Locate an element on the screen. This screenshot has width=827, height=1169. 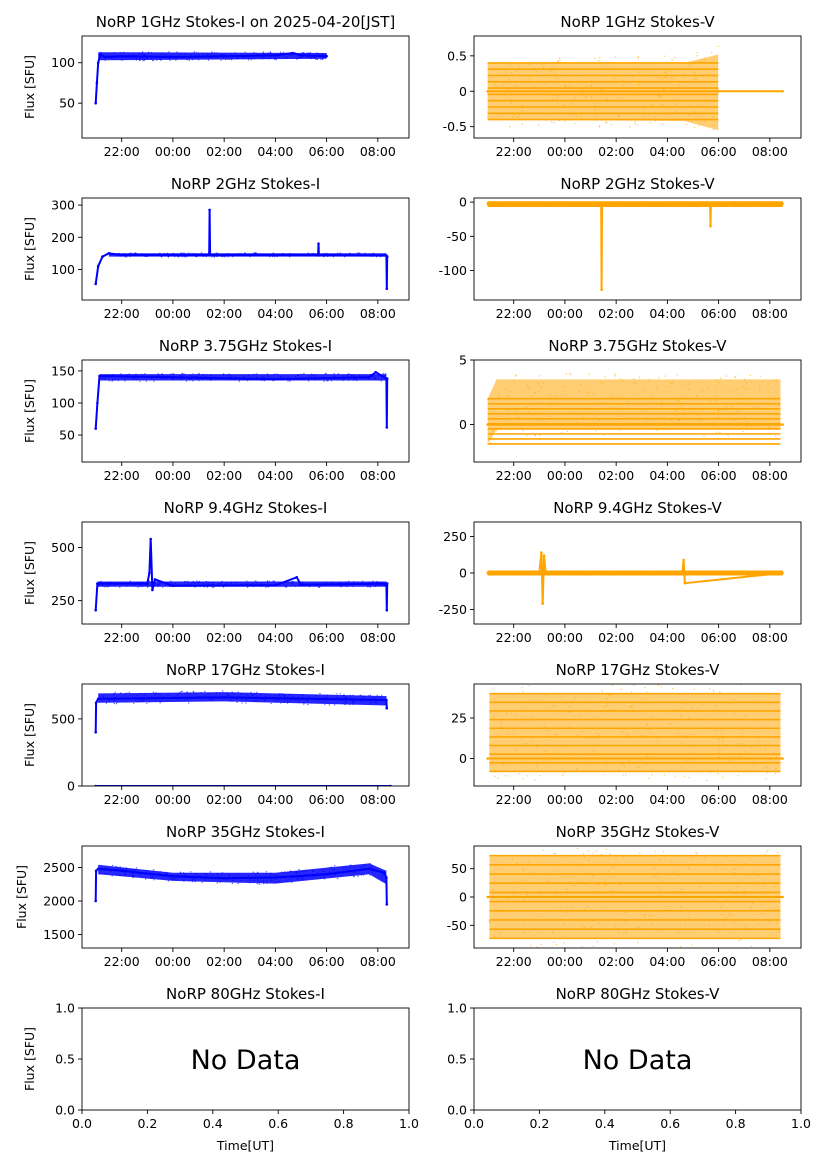
series-line is located at coordinates (241, 574).